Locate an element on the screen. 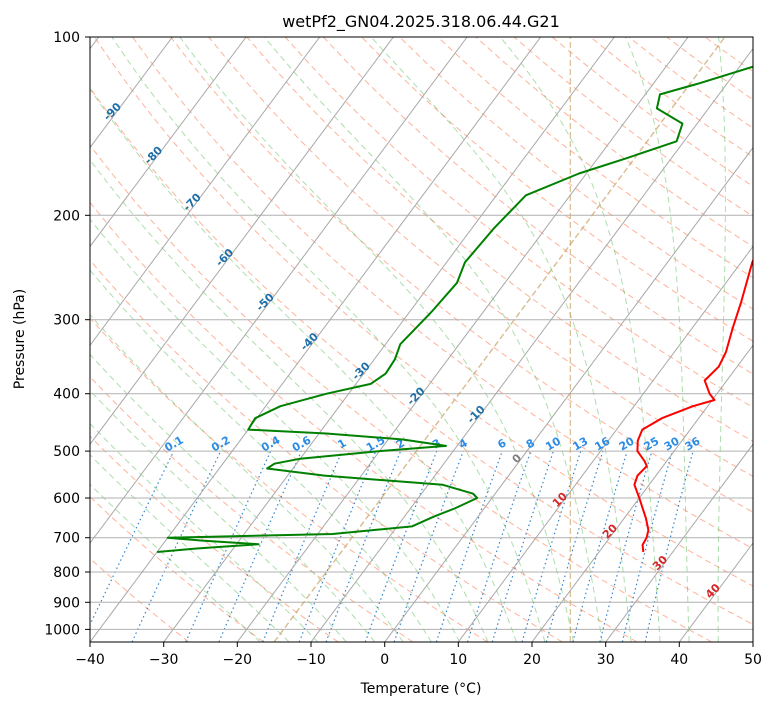 Image resolution: width=775 pixels, height=708 pixels. chart-title: wetPf2_GN04.2025.318.06.44.G21 is located at coordinates (421, 22).